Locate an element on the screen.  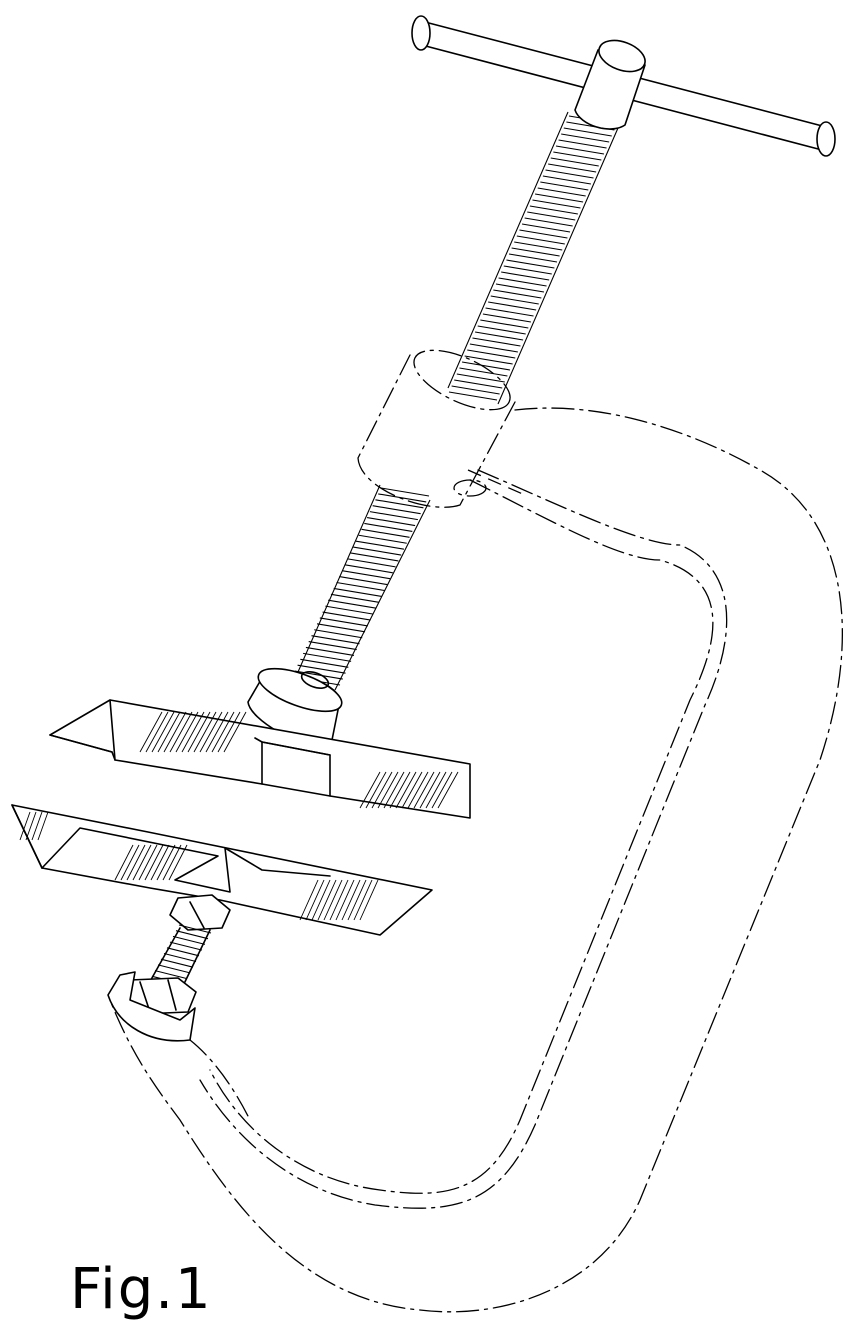
hidden-line is located at coordinates (496, 482).